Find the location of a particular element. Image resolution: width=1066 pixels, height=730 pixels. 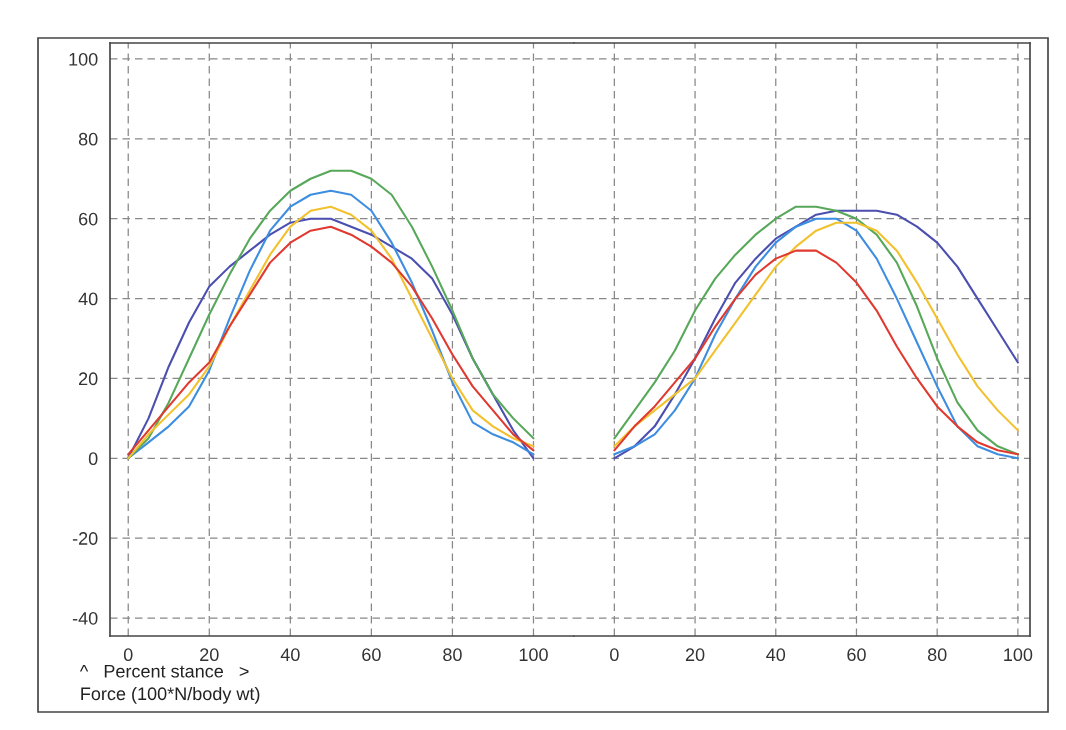

y-axis-title: Force (100*N/body wt) is located at coordinates (170, 695).